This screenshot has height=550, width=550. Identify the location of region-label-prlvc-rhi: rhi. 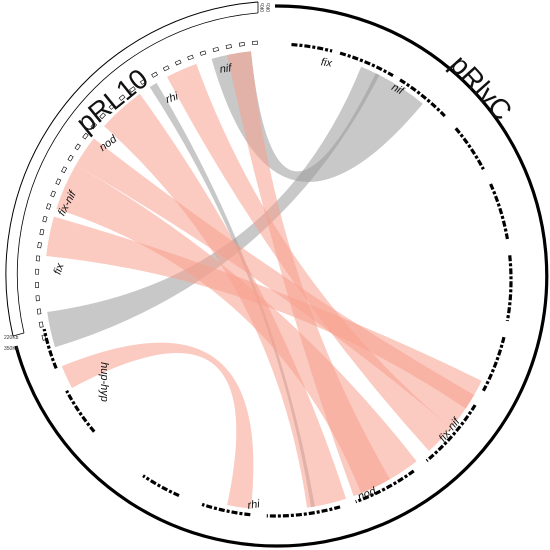
(254, 505).